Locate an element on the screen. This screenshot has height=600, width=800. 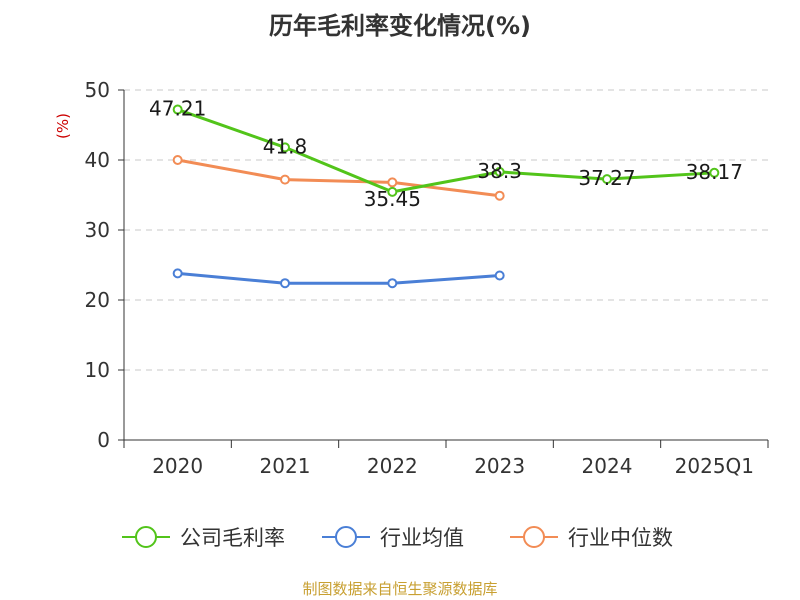
y-tick-label: 30 is located at coordinates (97, 230).